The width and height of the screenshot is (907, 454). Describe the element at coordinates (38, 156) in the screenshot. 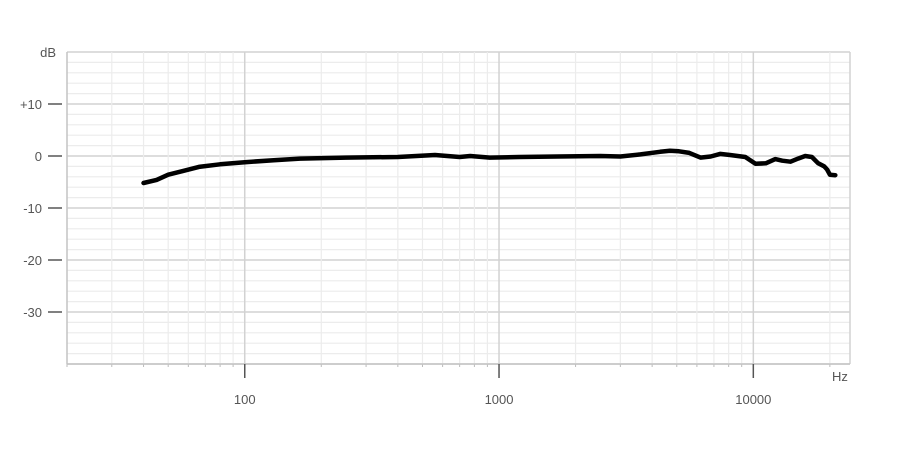

I see `y-tick-label: 0` at that location.